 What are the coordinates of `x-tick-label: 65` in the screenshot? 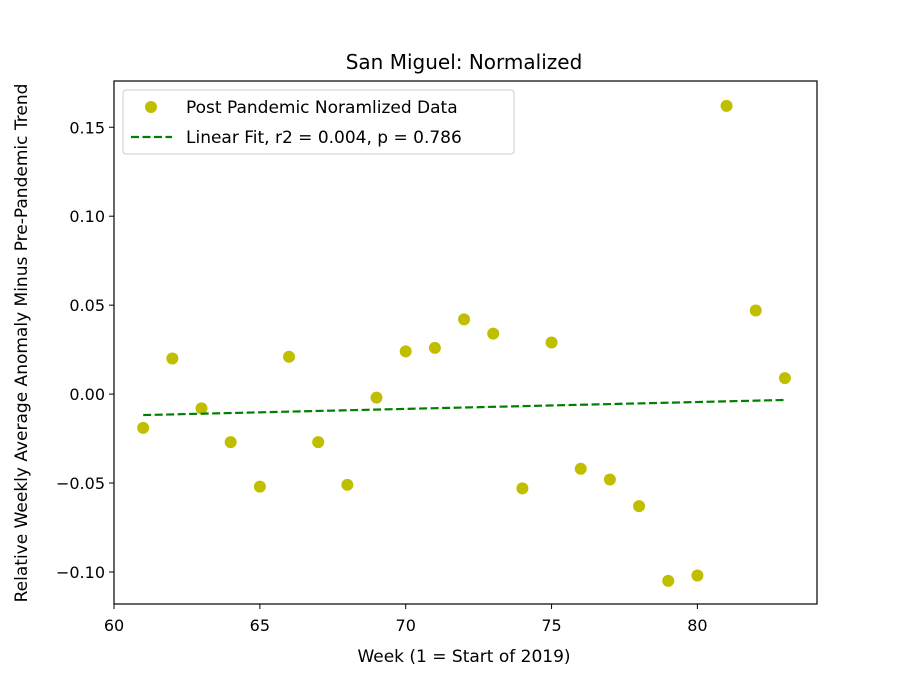 It's located at (260, 625).